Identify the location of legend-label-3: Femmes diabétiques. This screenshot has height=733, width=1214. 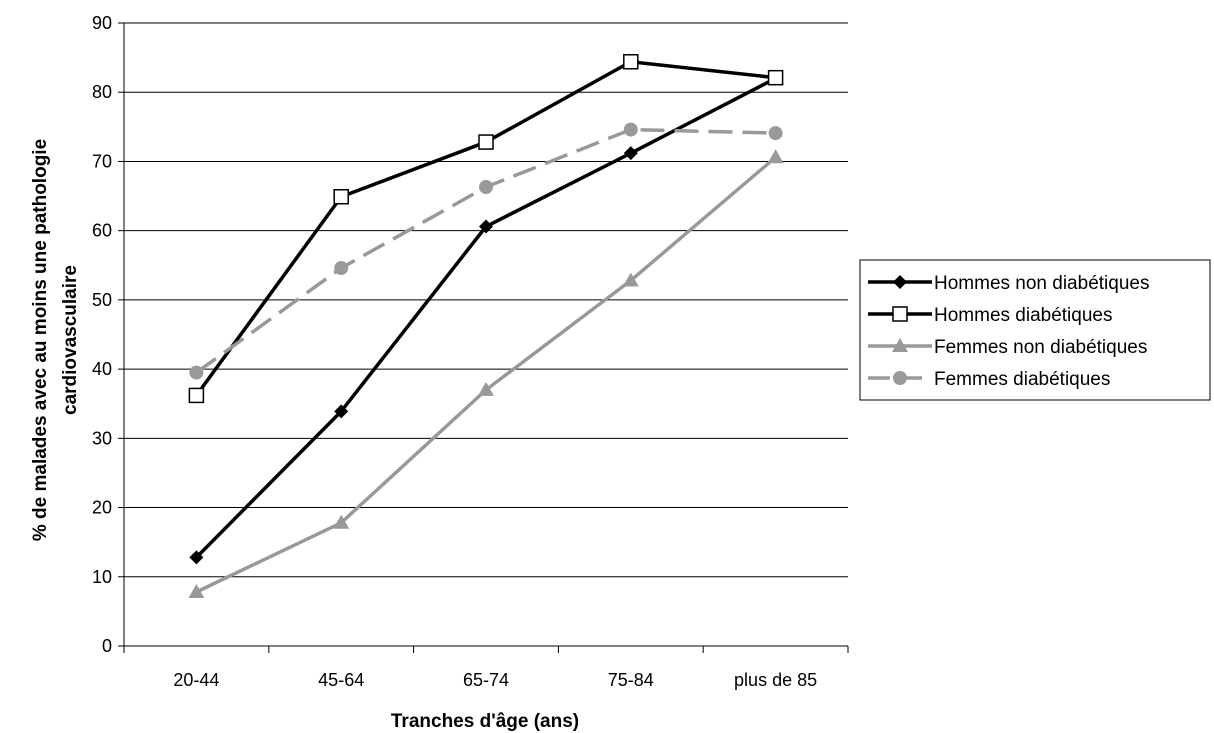
(1022, 379).